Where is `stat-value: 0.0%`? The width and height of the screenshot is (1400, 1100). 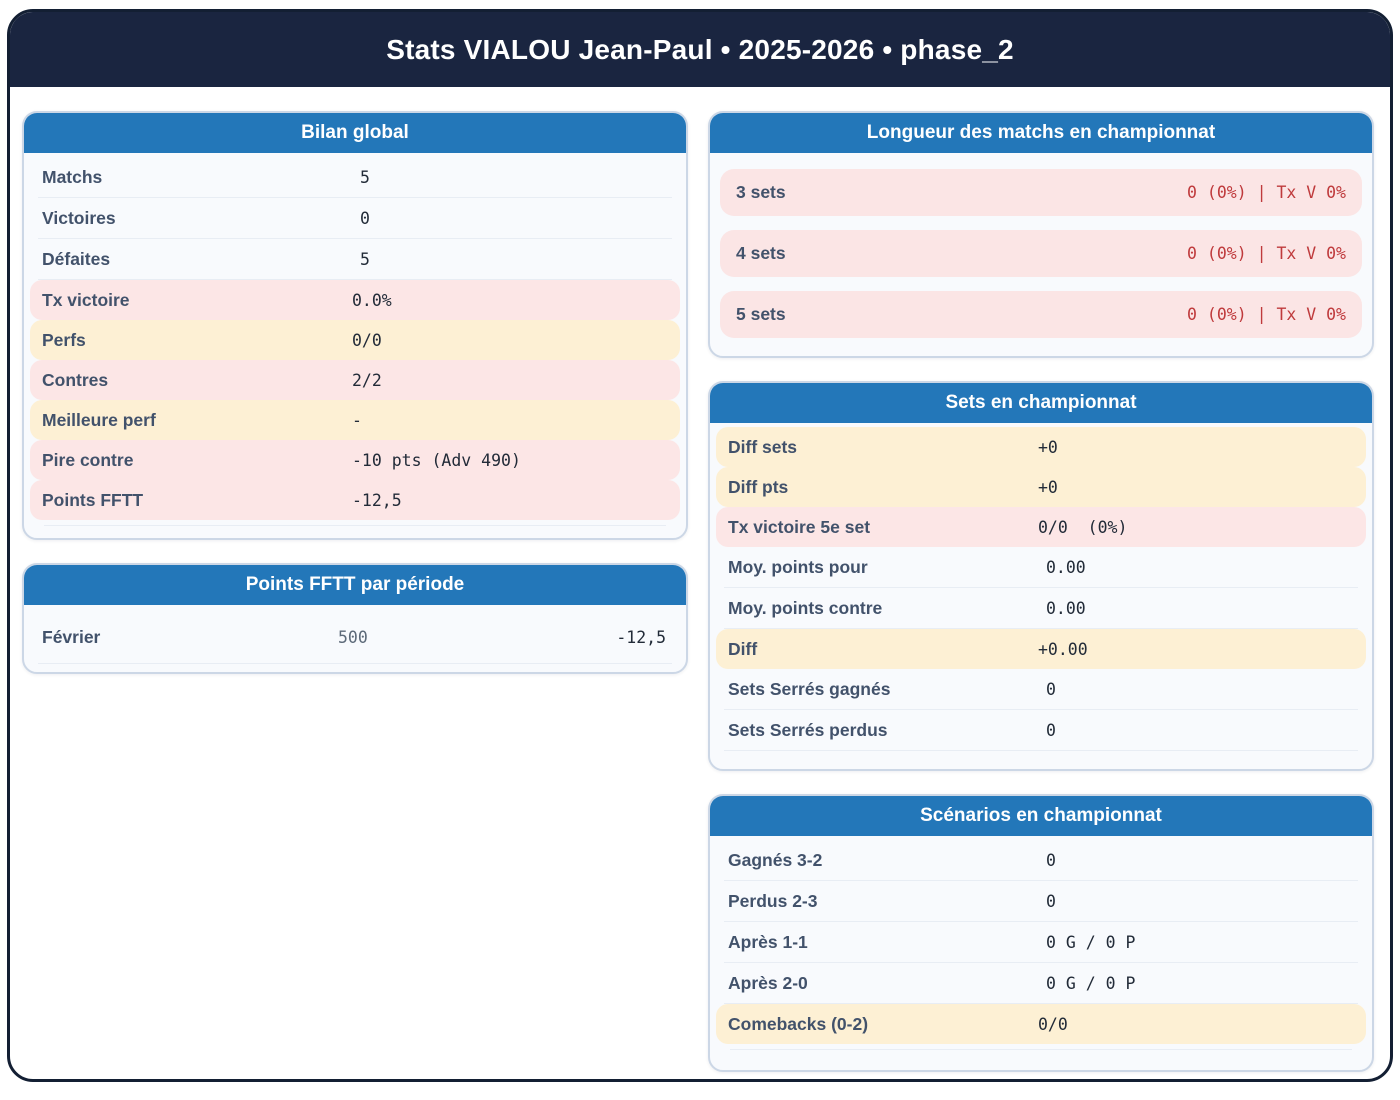
stat-value: 0.0% is located at coordinates (372, 300).